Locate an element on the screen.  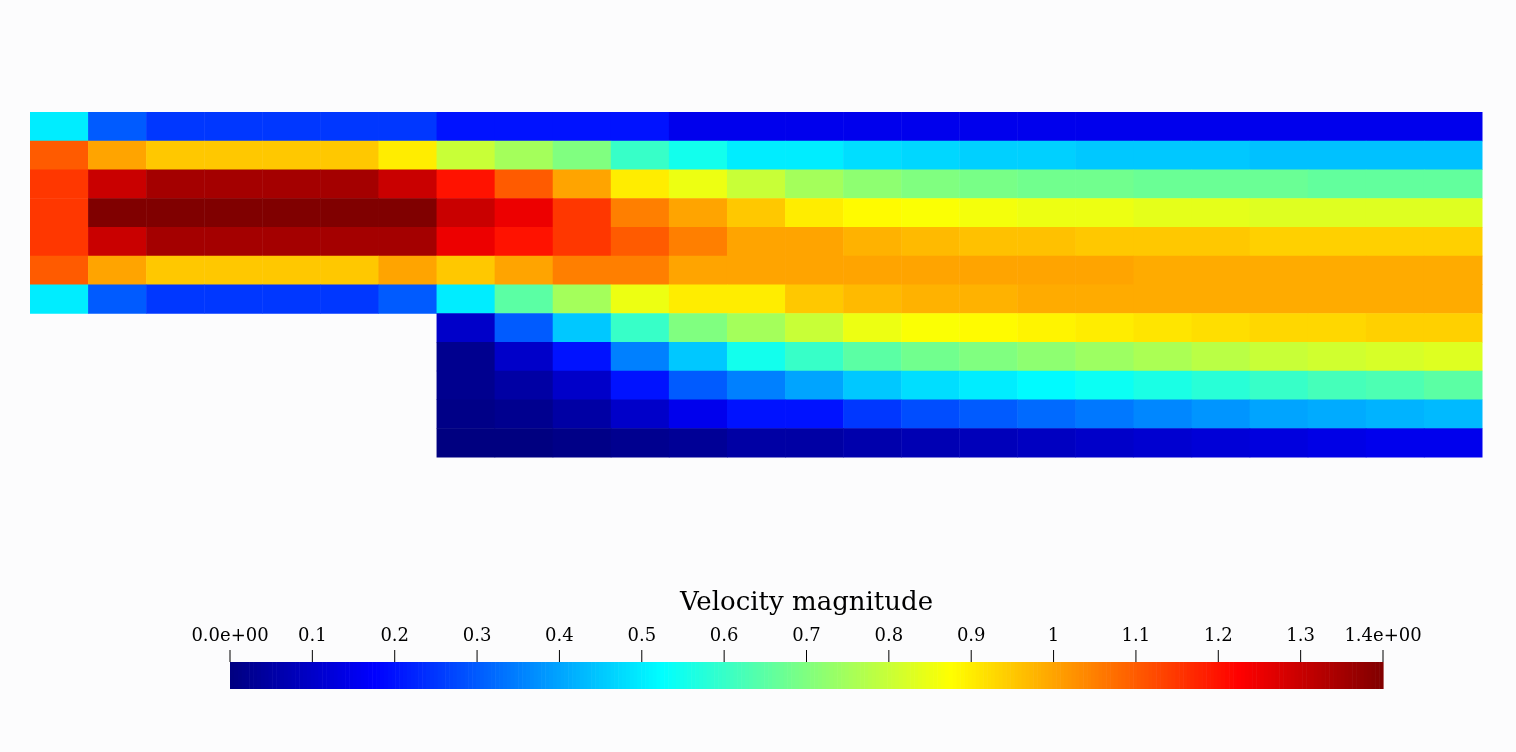
color-bar-label: 1 is located at coordinates (1053, 634).